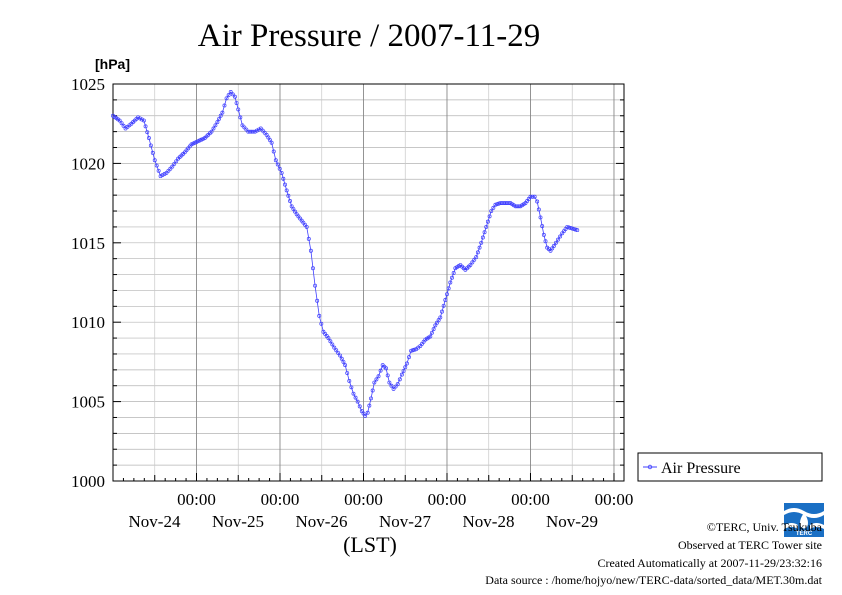 The height and width of the screenshot is (595, 842). I want to click on x-tick-date-label: Nov-25, so click(238, 521).